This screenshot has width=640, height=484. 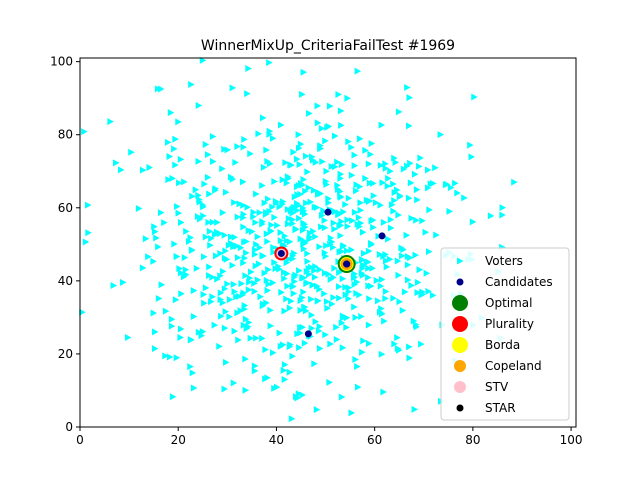 What do you see at coordinates (65, 354) in the screenshot?
I see `y-tick-label: 20` at bounding box center [65, 354].